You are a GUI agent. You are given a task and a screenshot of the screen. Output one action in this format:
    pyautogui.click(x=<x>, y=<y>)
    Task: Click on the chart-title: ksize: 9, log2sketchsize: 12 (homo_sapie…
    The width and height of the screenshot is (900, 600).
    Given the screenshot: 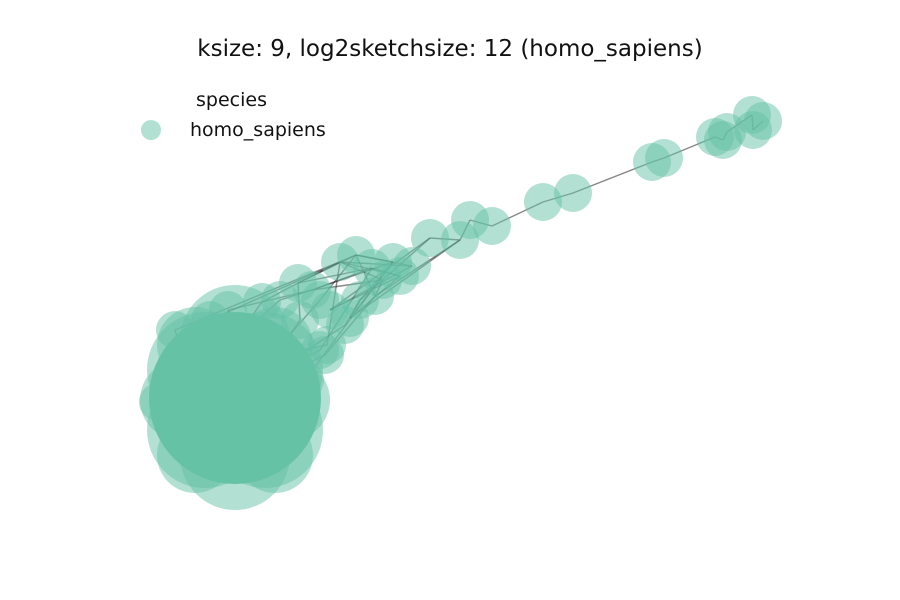 What is the action you would take?
    pyautogui.click(x=450, y=49)
    